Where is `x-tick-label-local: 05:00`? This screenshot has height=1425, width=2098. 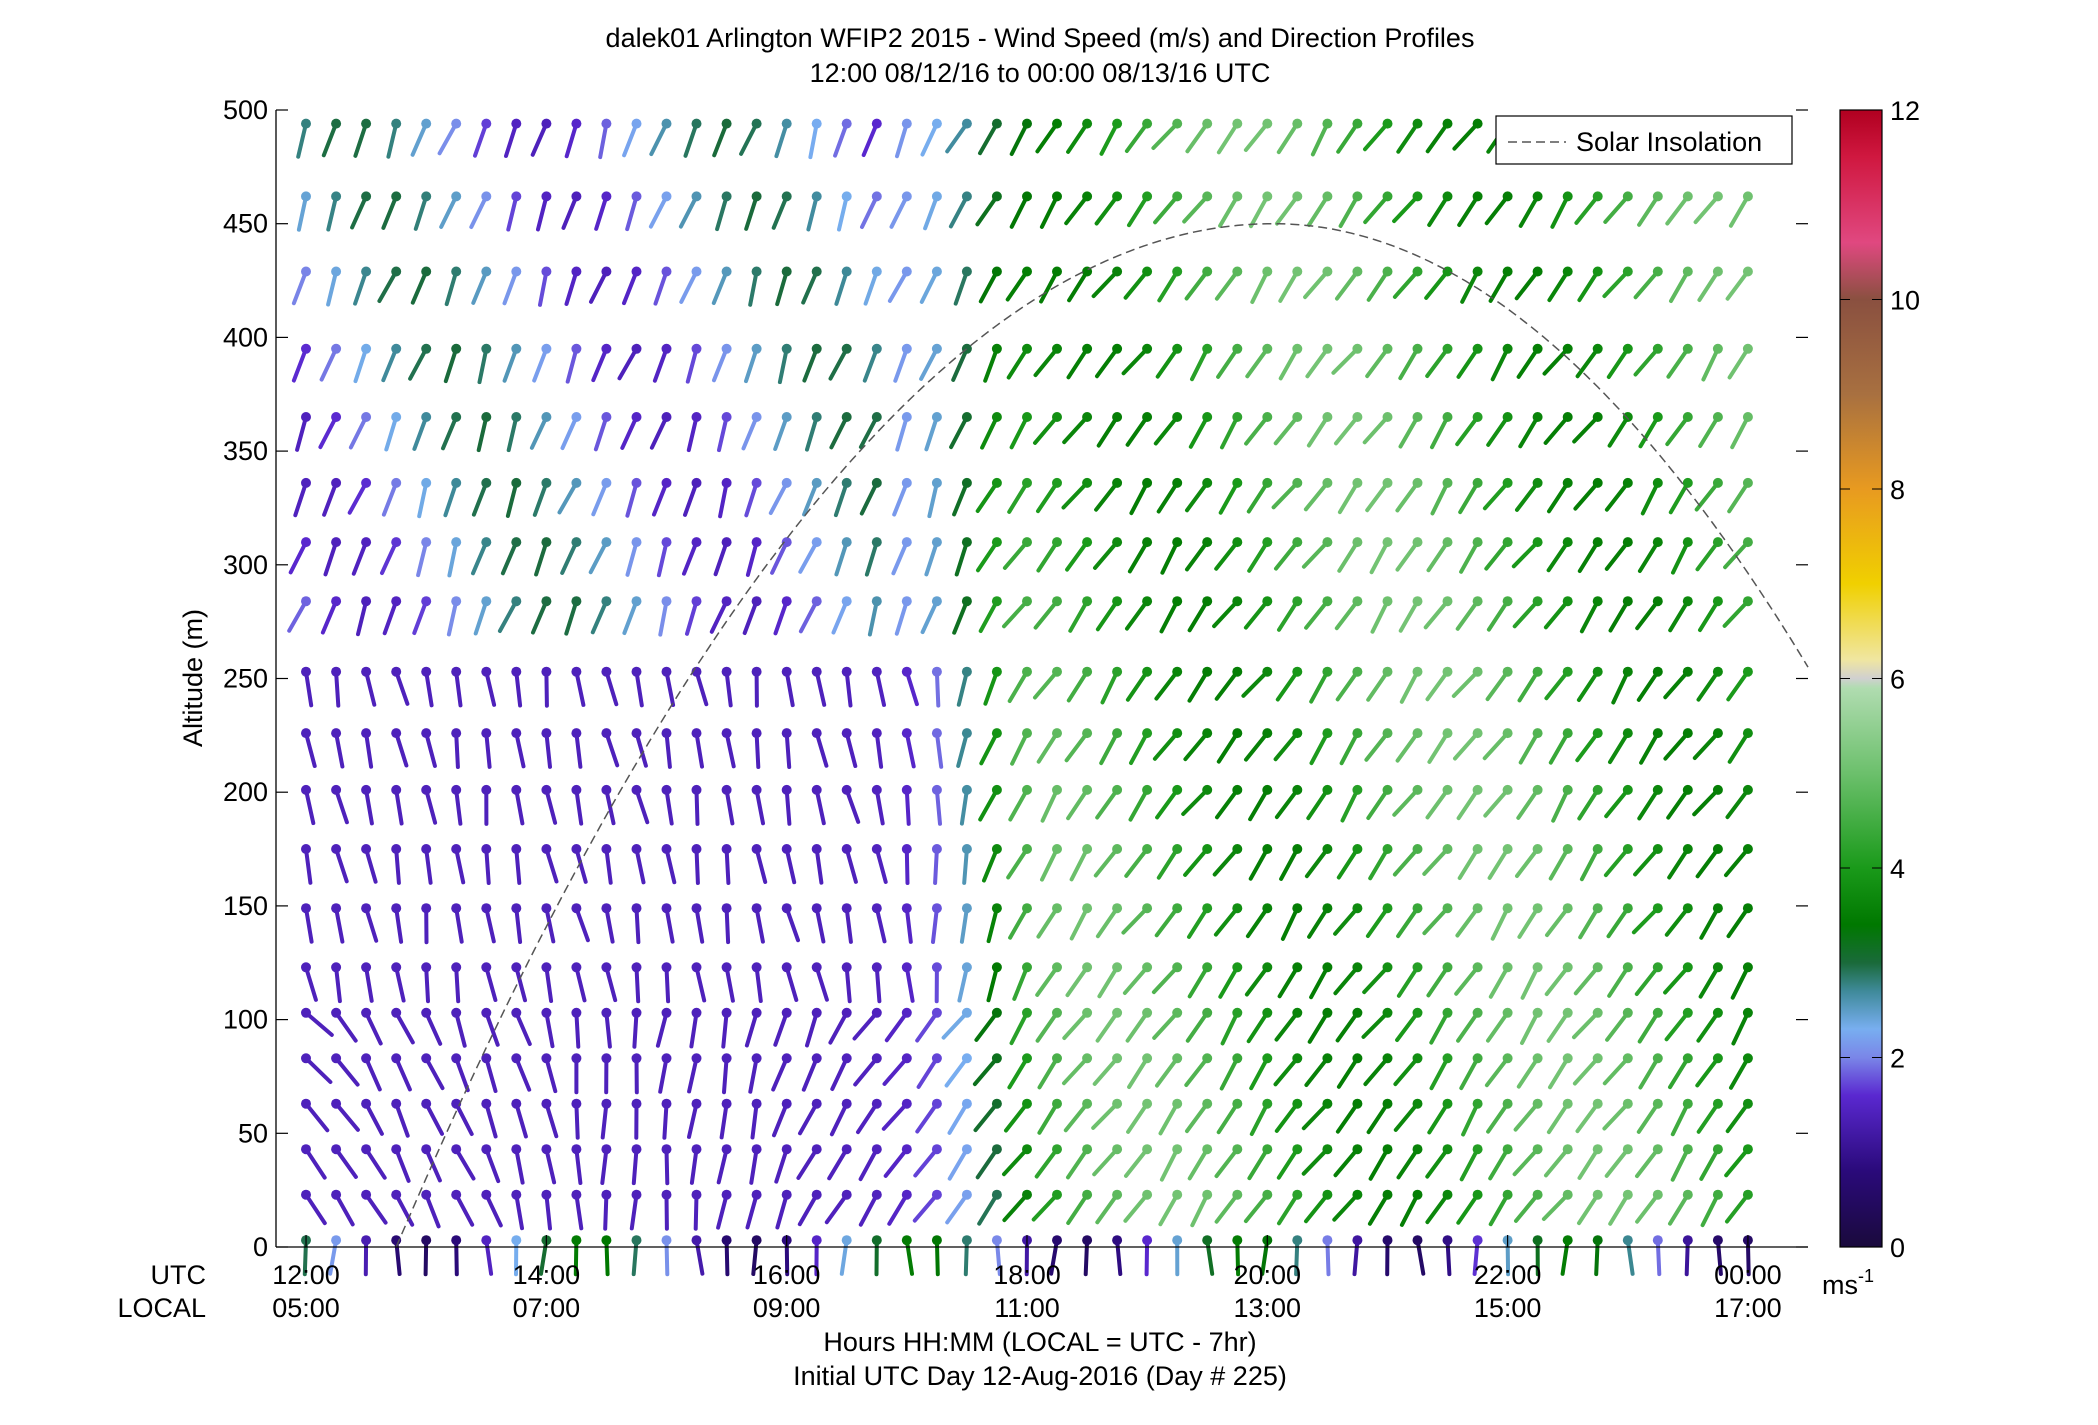 x-tick-label-local: 05:00 is located at coordinates (306, 1308).